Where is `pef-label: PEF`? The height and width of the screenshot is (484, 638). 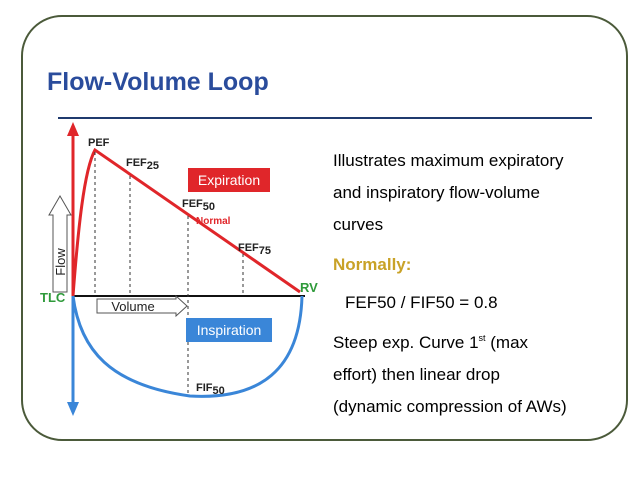
pef-label: PEF is located at coordinates (99, 143).